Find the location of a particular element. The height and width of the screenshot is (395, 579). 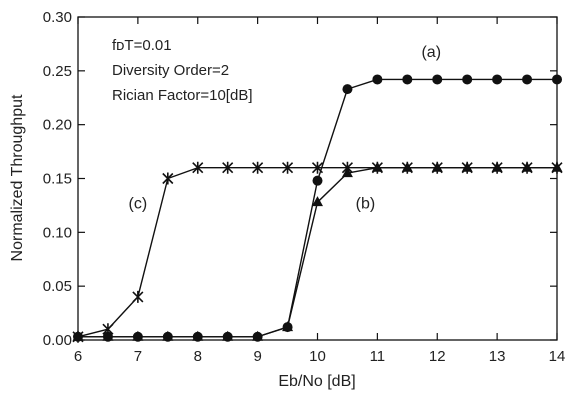

curve-label-b: (b) is located at coordinates (366, 204).